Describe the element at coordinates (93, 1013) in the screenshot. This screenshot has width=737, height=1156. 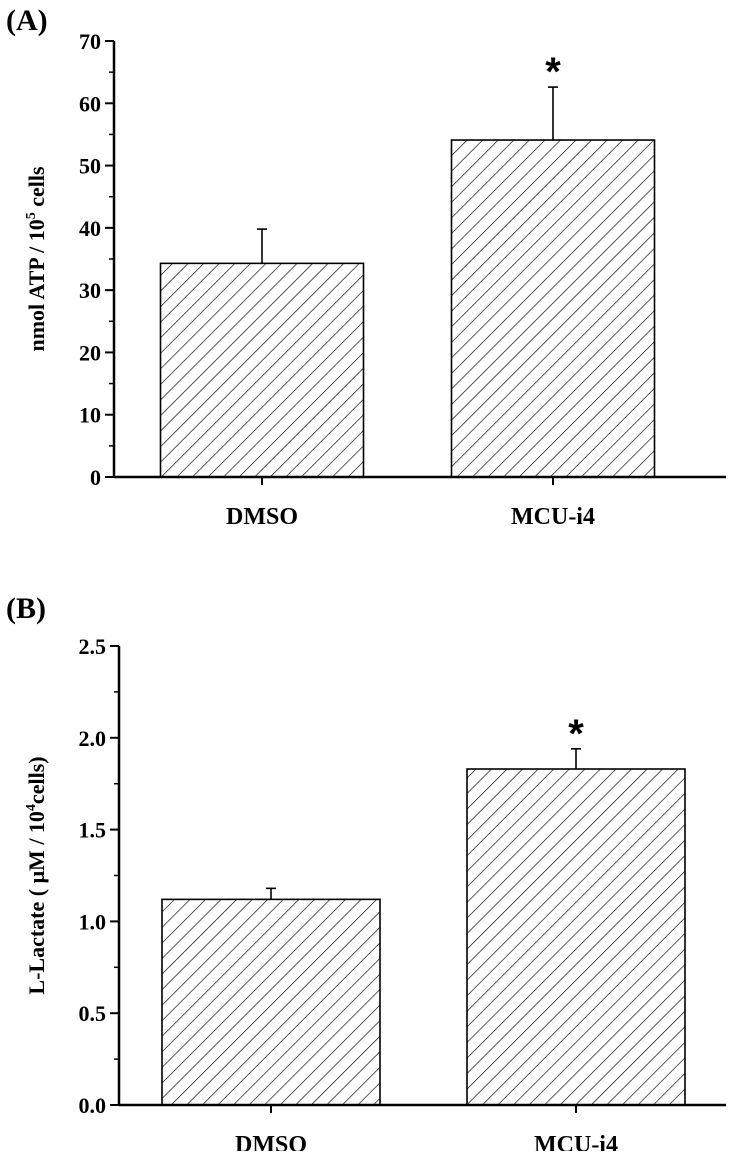
I see `y-tick-label-b: 0.5` at that location.